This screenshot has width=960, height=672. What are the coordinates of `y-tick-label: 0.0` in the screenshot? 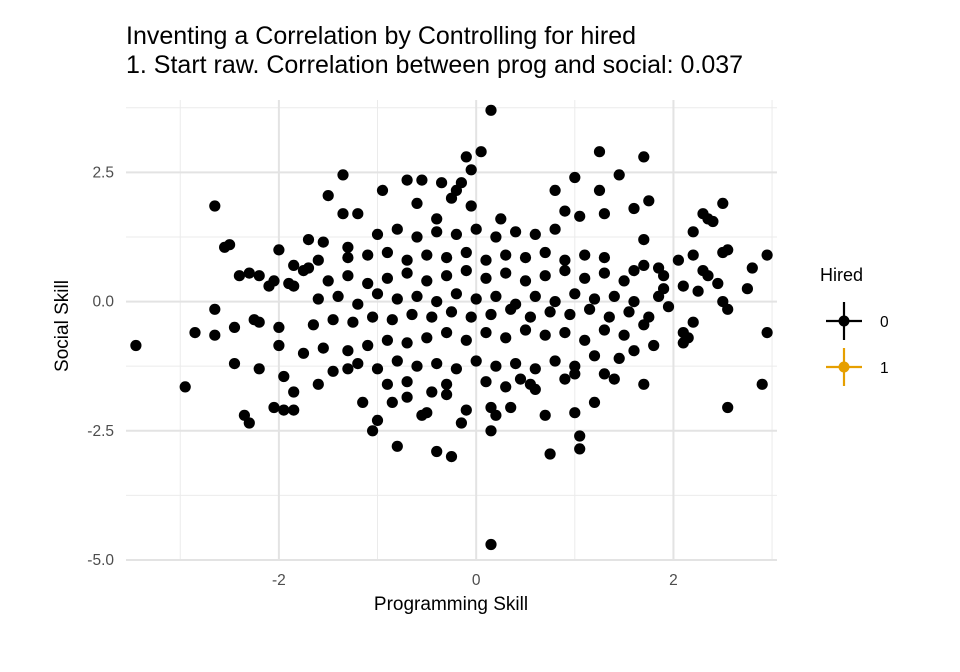 It's located at (103, 302).